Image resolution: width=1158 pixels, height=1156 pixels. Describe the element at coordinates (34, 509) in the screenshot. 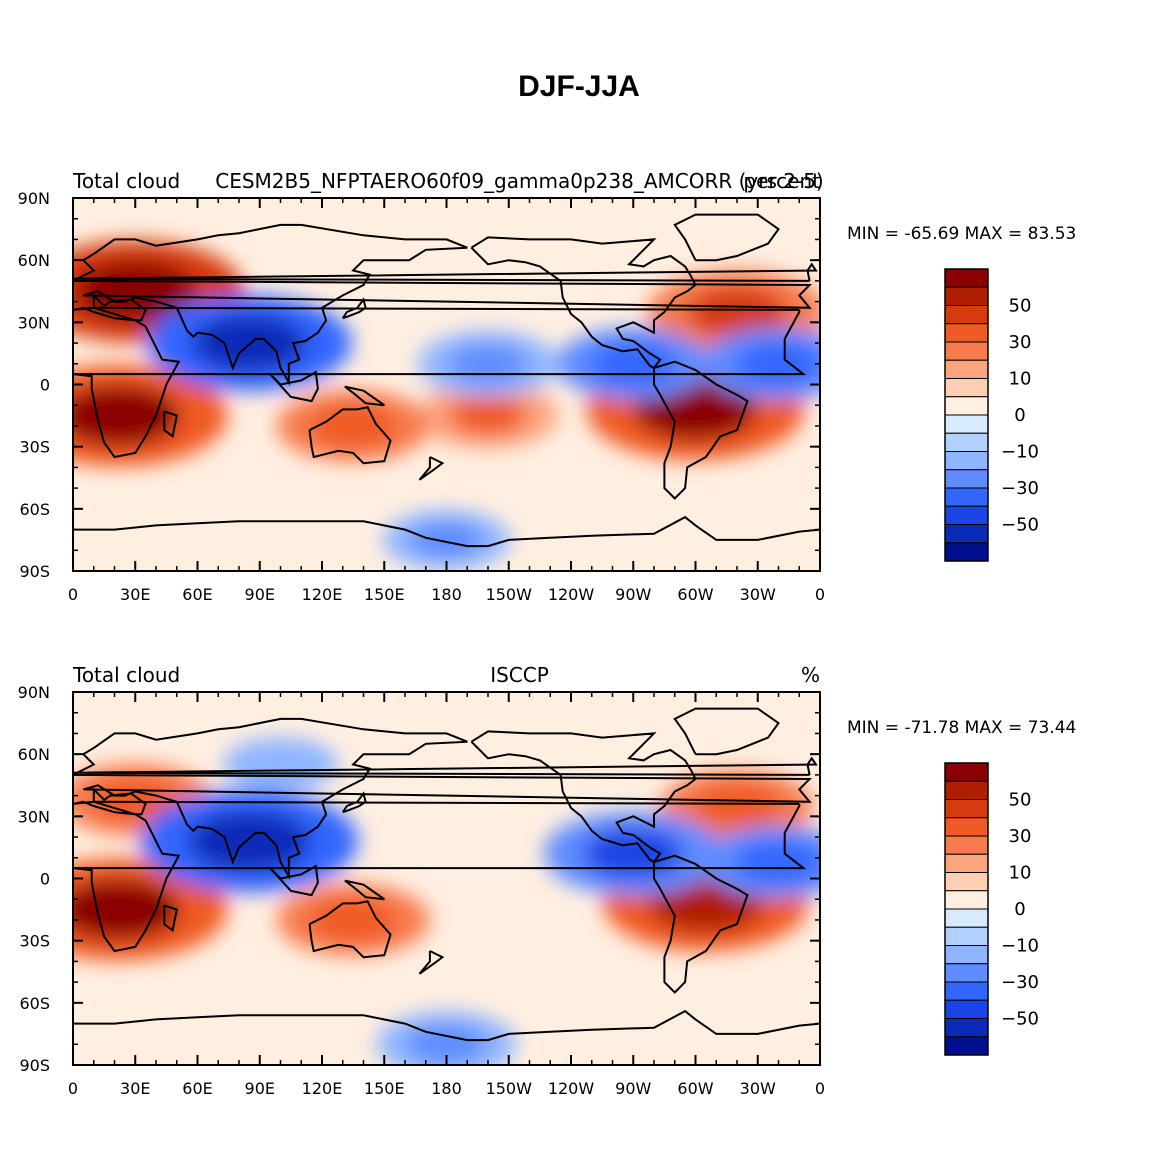

I see `y-tick-label: 60S` at that location.